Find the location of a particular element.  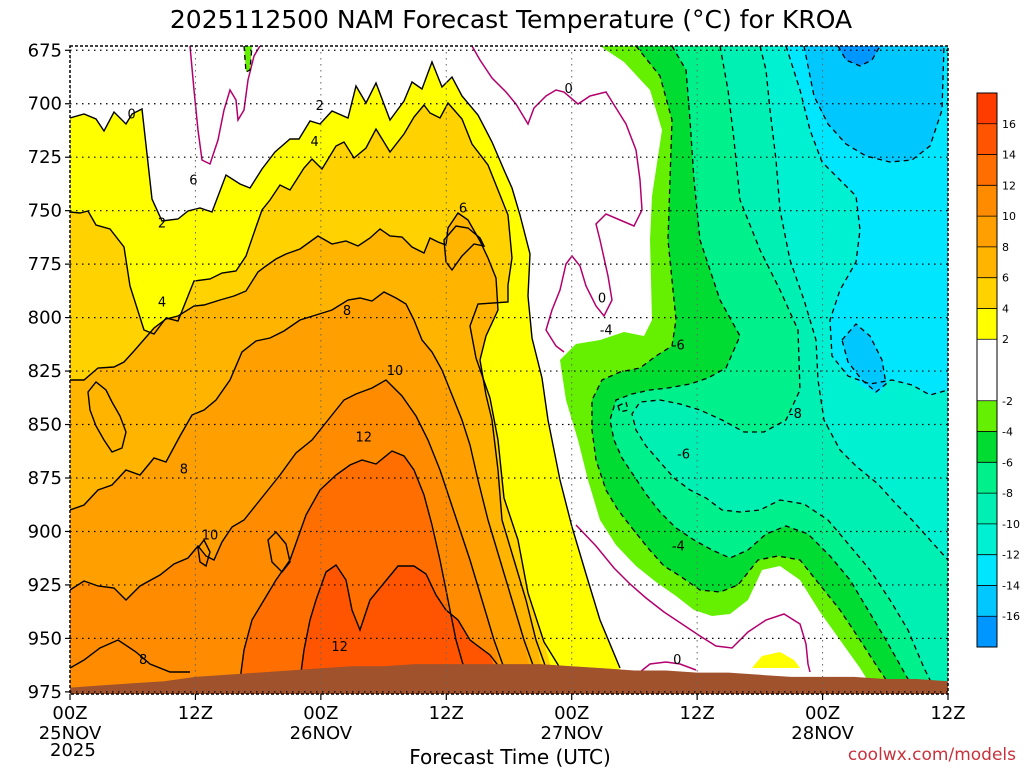

contour-plus8-blob is located at coordinates (107, 417).